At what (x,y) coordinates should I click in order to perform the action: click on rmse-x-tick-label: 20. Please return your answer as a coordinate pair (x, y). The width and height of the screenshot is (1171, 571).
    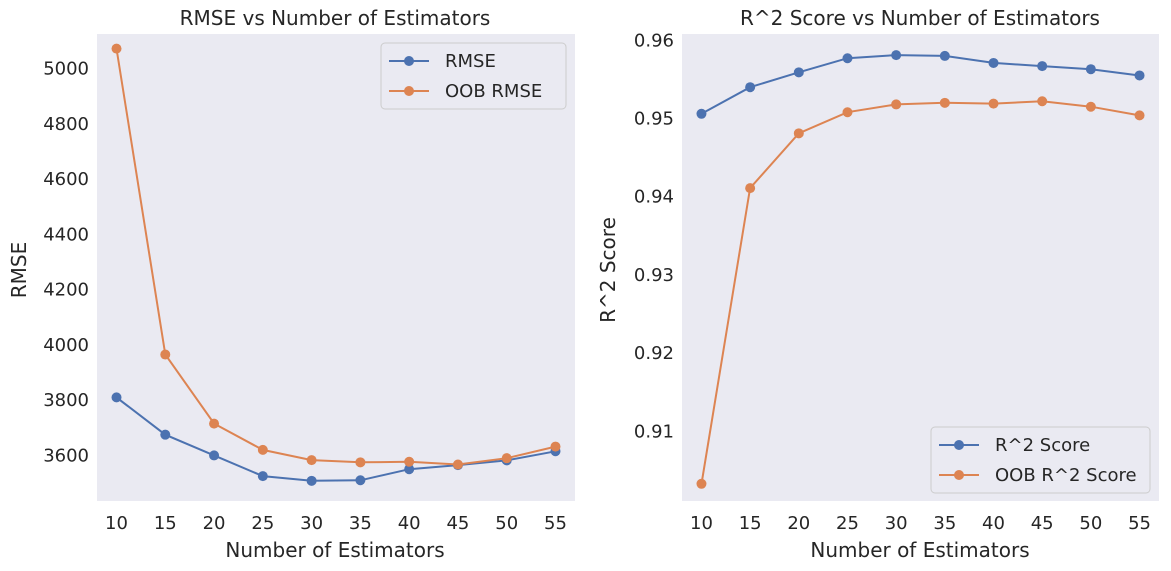
    Looking at the image, I should click on (214, 523).